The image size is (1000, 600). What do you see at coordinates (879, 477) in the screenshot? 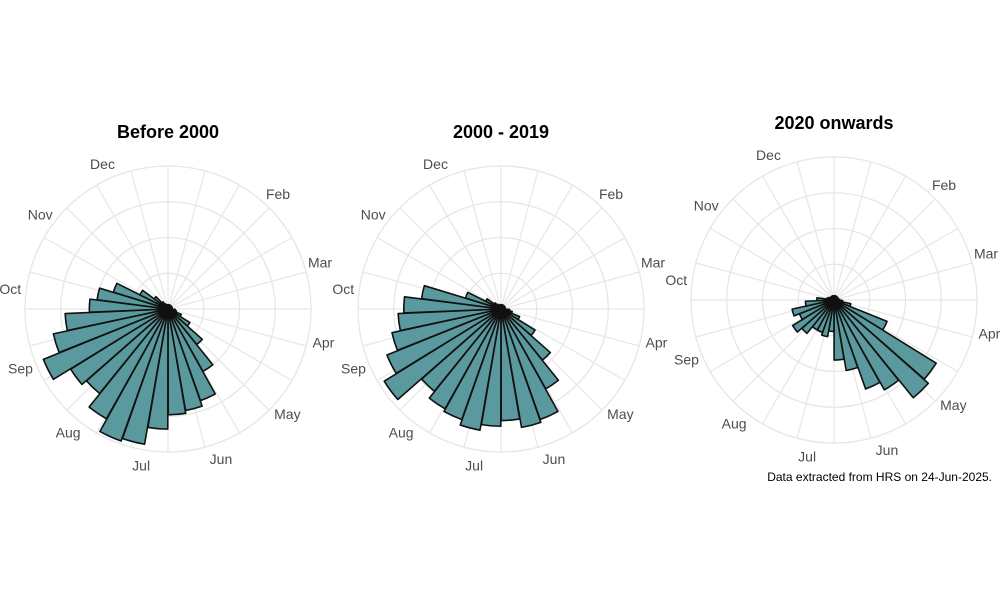
I see `caption: Data extracted from HRS on 24-Jun-2025.` at bounding box center [879, 477].